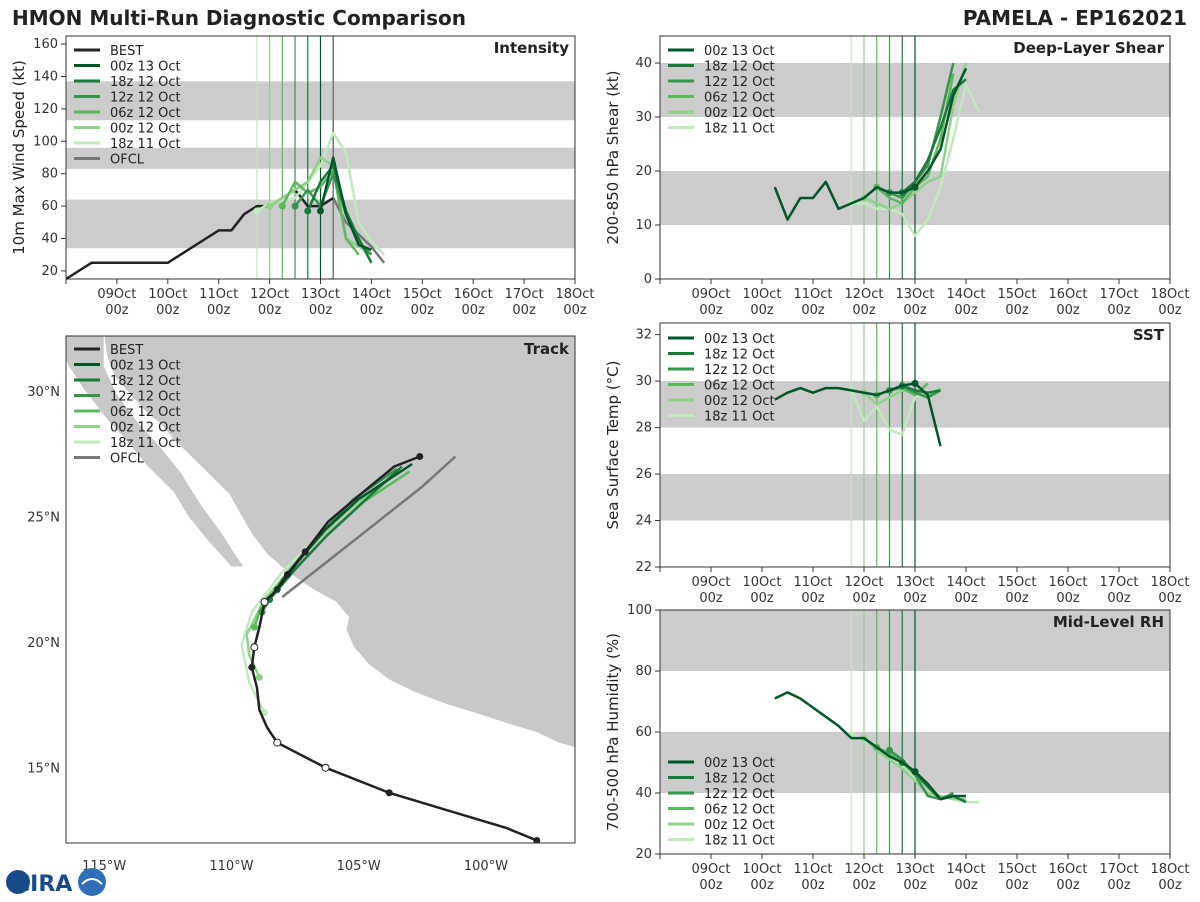  Describe the element at coordinates (613, 444) in the screenshot. I see `y-axis-label: Sea Surface Temp (°C)` at that location.